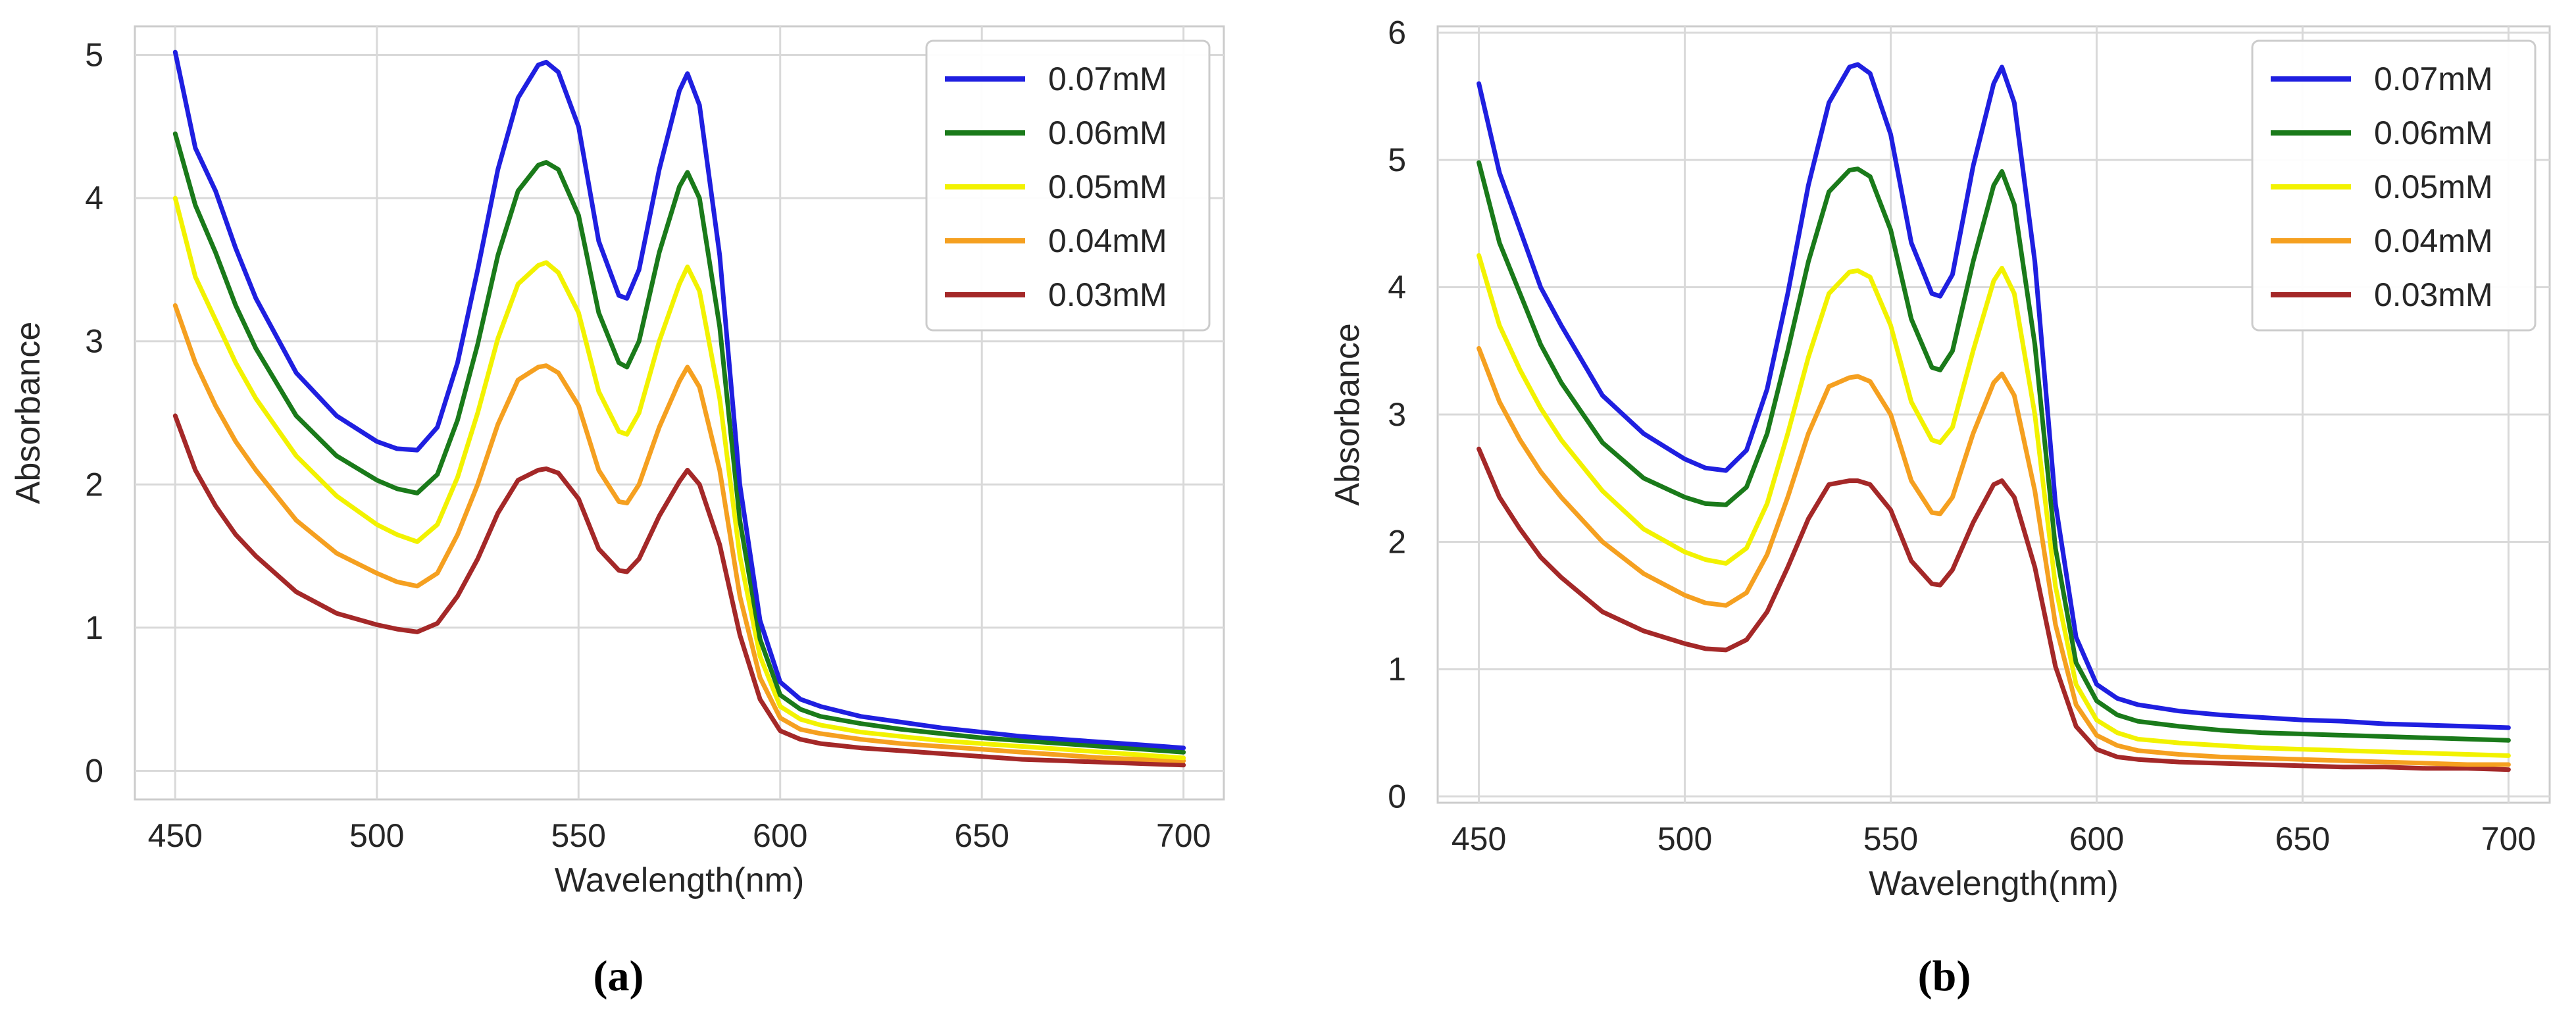  Describe the element at coordinates (618, 976) in the screenshot. I see `panel-caption: (a)` at that location.